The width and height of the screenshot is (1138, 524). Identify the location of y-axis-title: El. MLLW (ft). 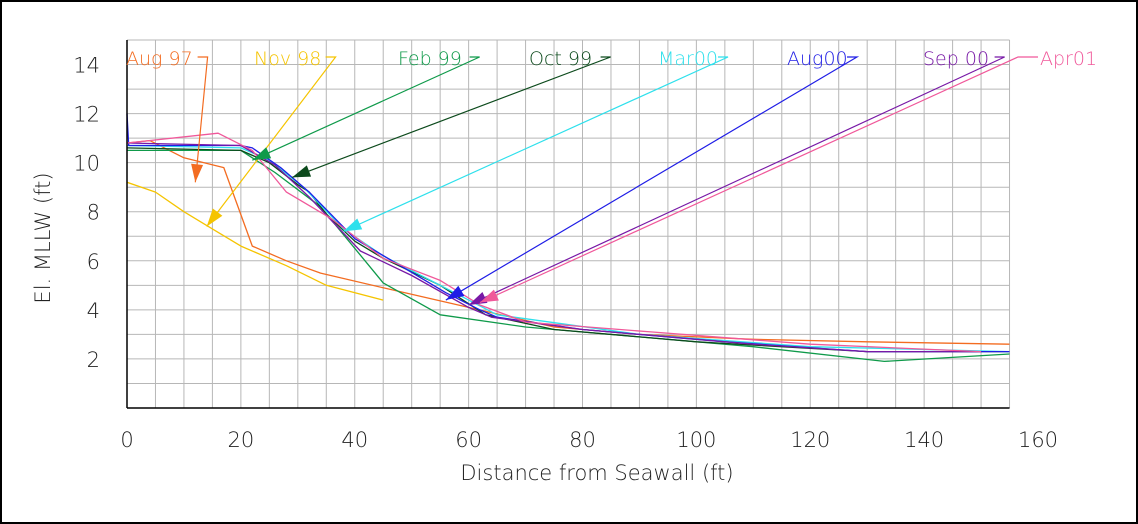
(43, 237).